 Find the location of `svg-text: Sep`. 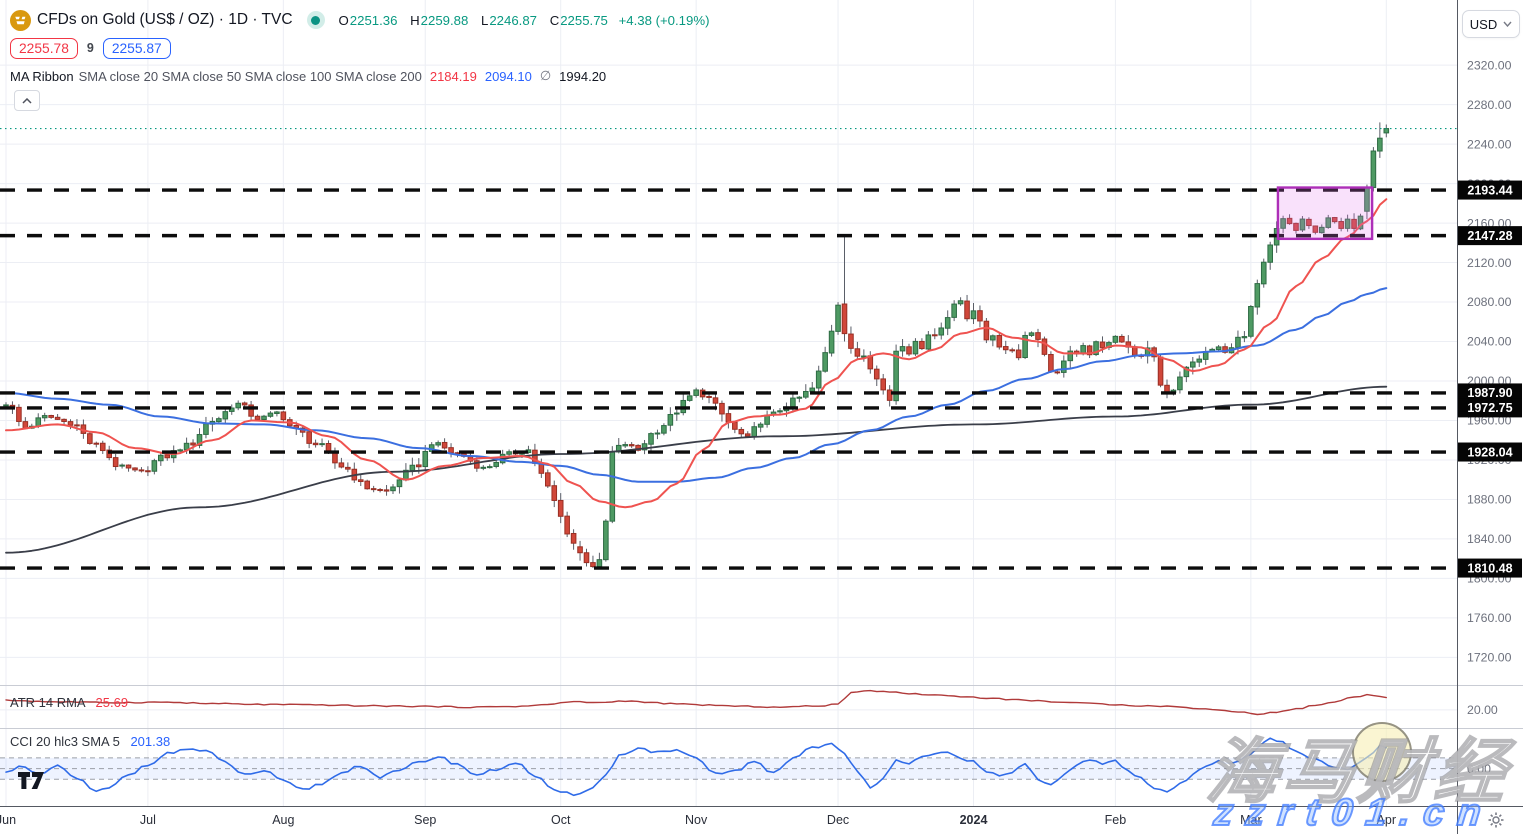

svg-text: Sep is located at coordinates (425, 820).